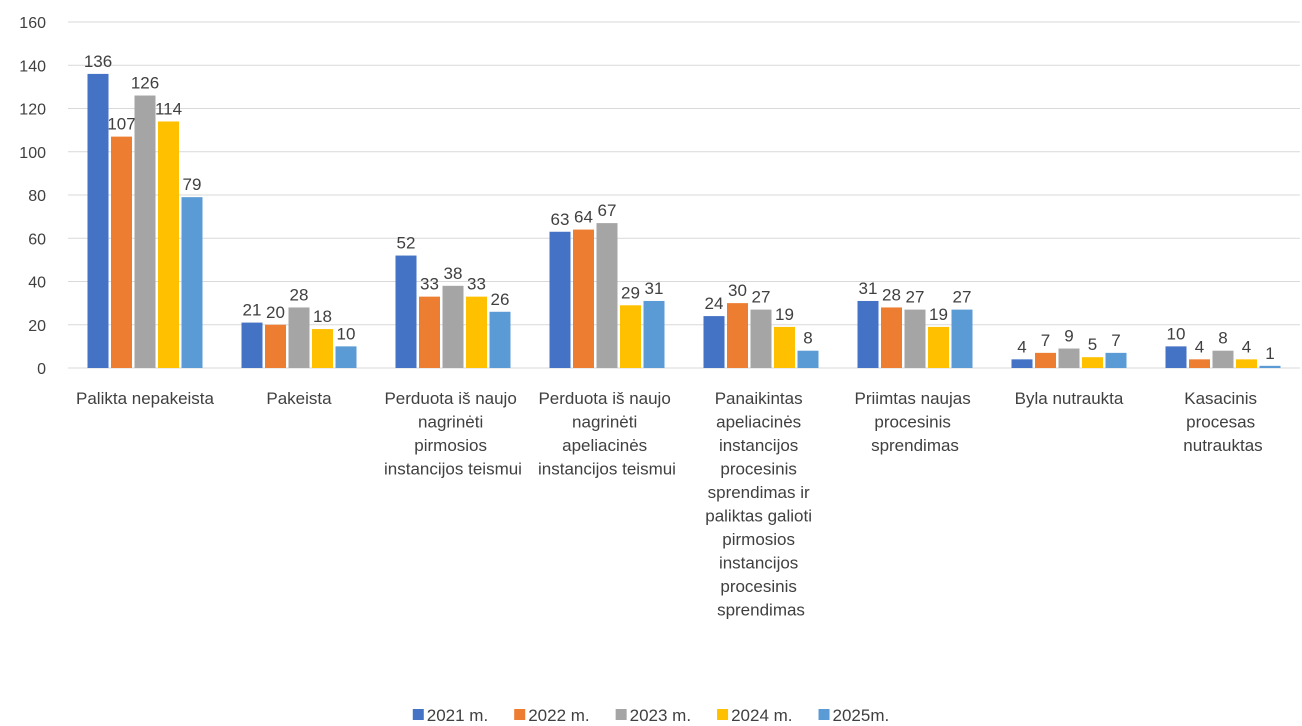 The height and width of the screenshot is (726, 1302). I want to click on y-tick-label: 80, so click(37, 196).